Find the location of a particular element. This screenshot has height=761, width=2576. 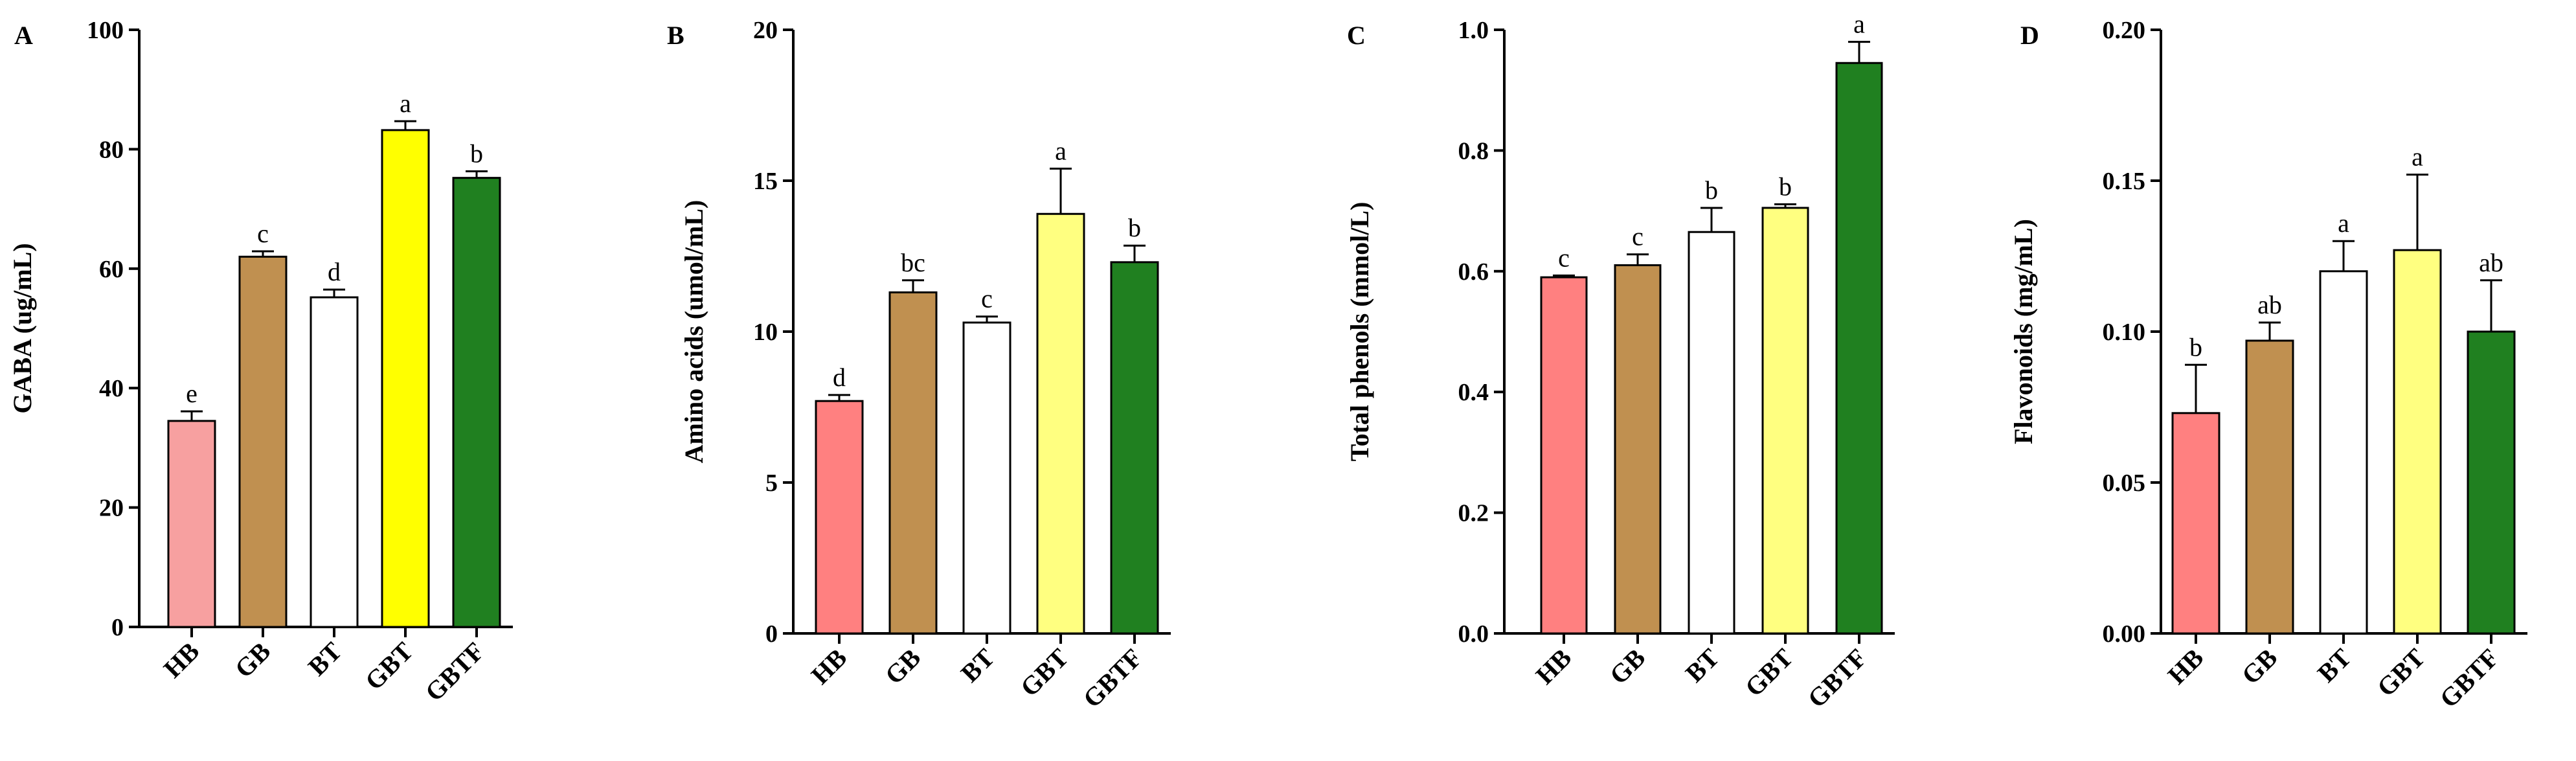

y-tick-label: 10 is located at coordinates (765, 332).